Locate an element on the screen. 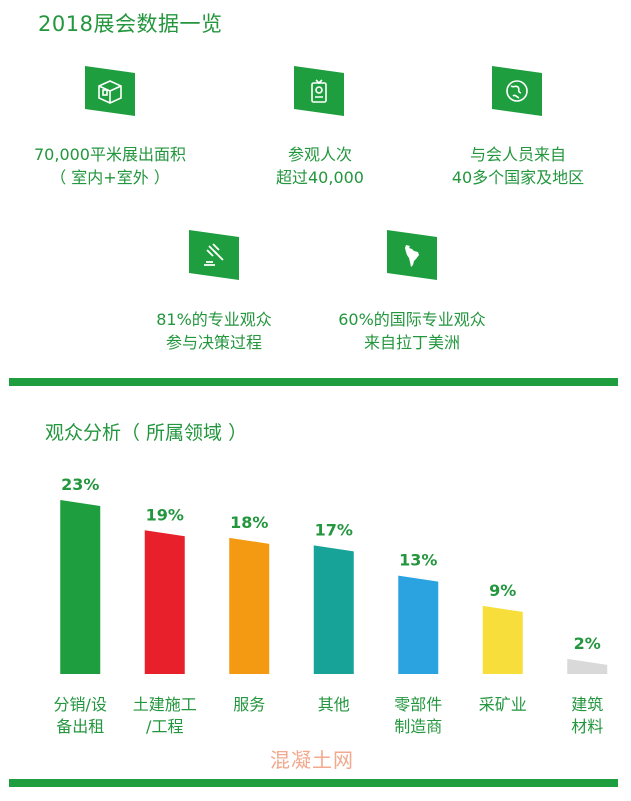 This screenshot has width=631, height=801. category-label-line: 制造商 is located at coordinates (418, 726).